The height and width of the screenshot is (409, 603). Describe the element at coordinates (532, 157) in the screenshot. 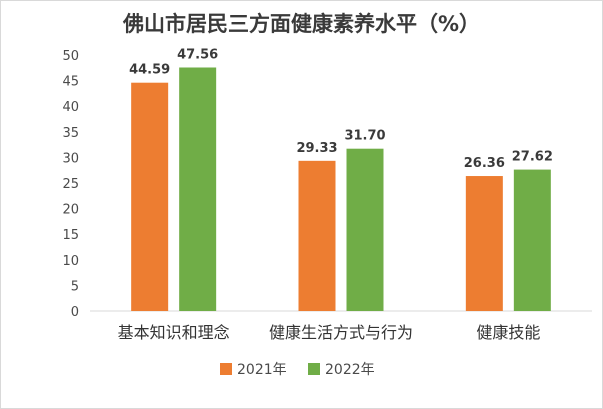

I see `data-label: 27.62` at that location.